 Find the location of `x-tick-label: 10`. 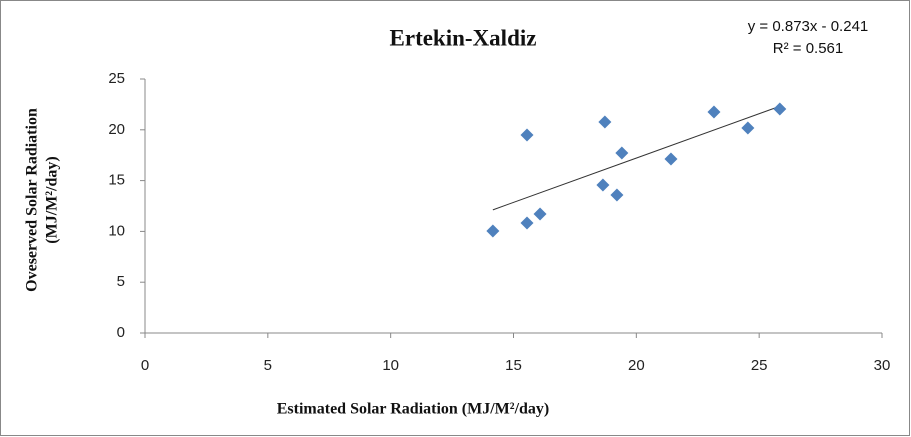

x-tick-label: 10 is located at coordinates (390, 365).